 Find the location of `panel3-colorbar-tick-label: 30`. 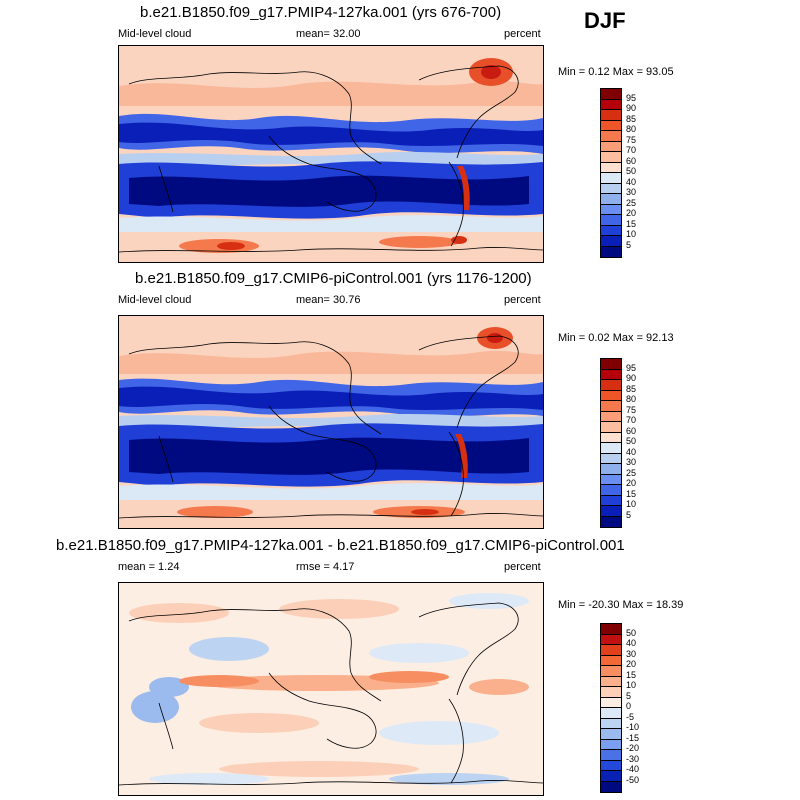

panel3-colorbar-tick-label: 30 is located at coordinates (631, 653).